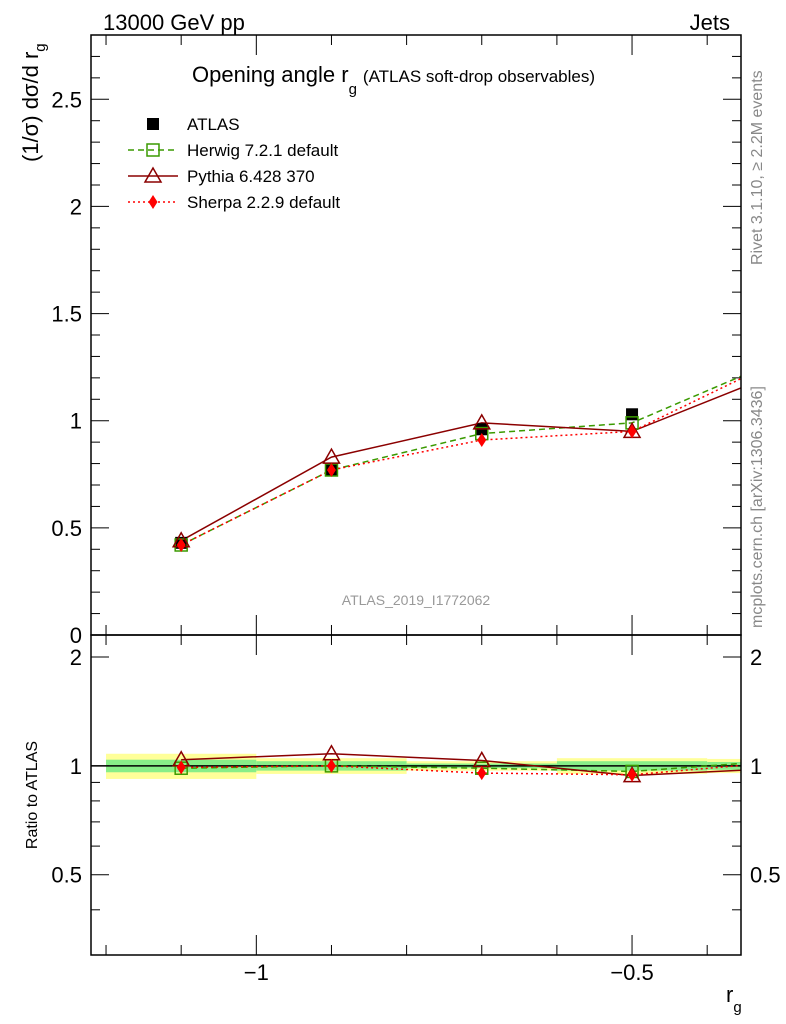  I want to click on ratio-y-tick-label-right: 2, so click(756, 657).